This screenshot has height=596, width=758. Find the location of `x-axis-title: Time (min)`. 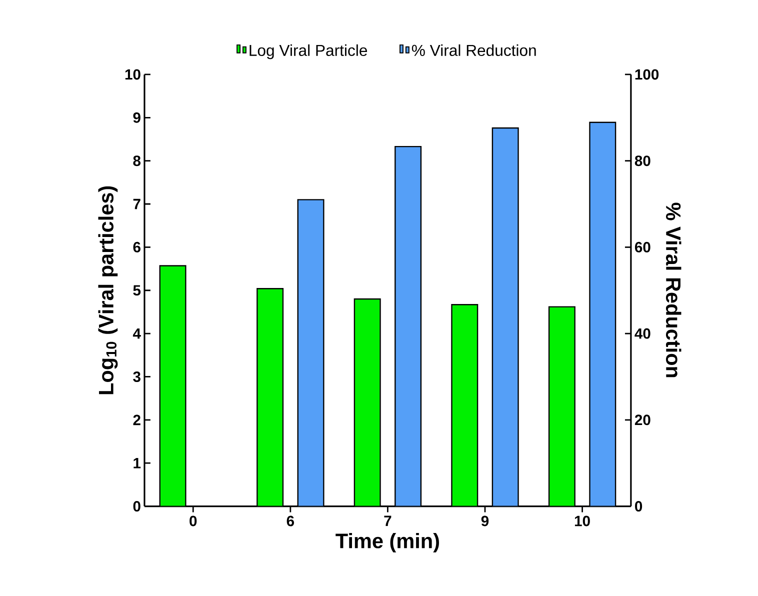

x-axis-title: Time (min) is located at coordinates (387, 543).